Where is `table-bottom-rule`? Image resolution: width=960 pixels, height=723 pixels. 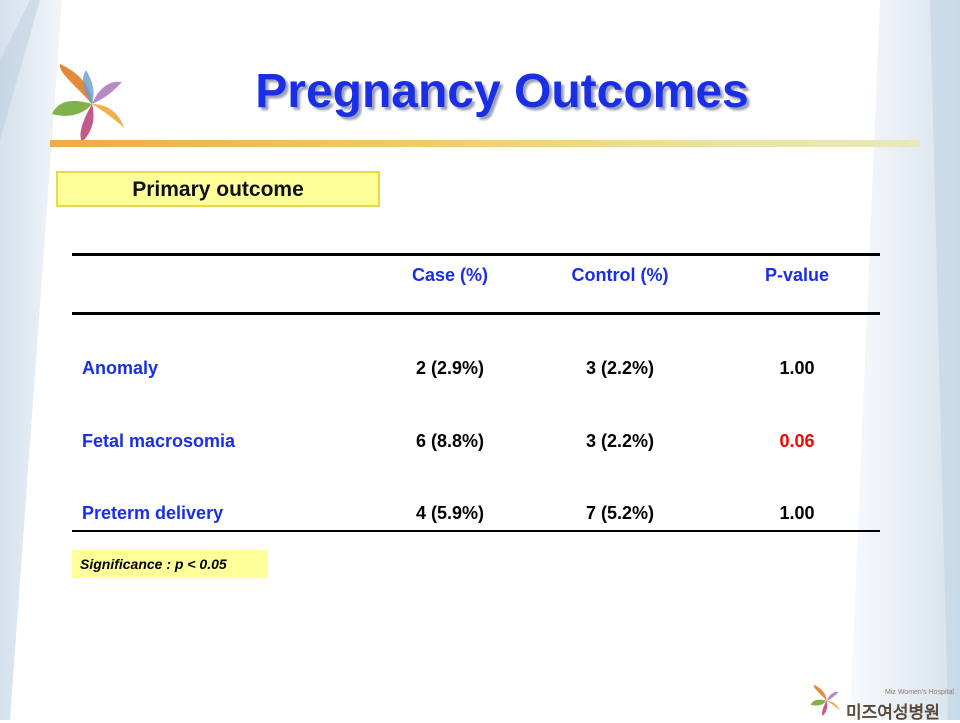 table-bottom-rule is located at coordinates (476, 531).